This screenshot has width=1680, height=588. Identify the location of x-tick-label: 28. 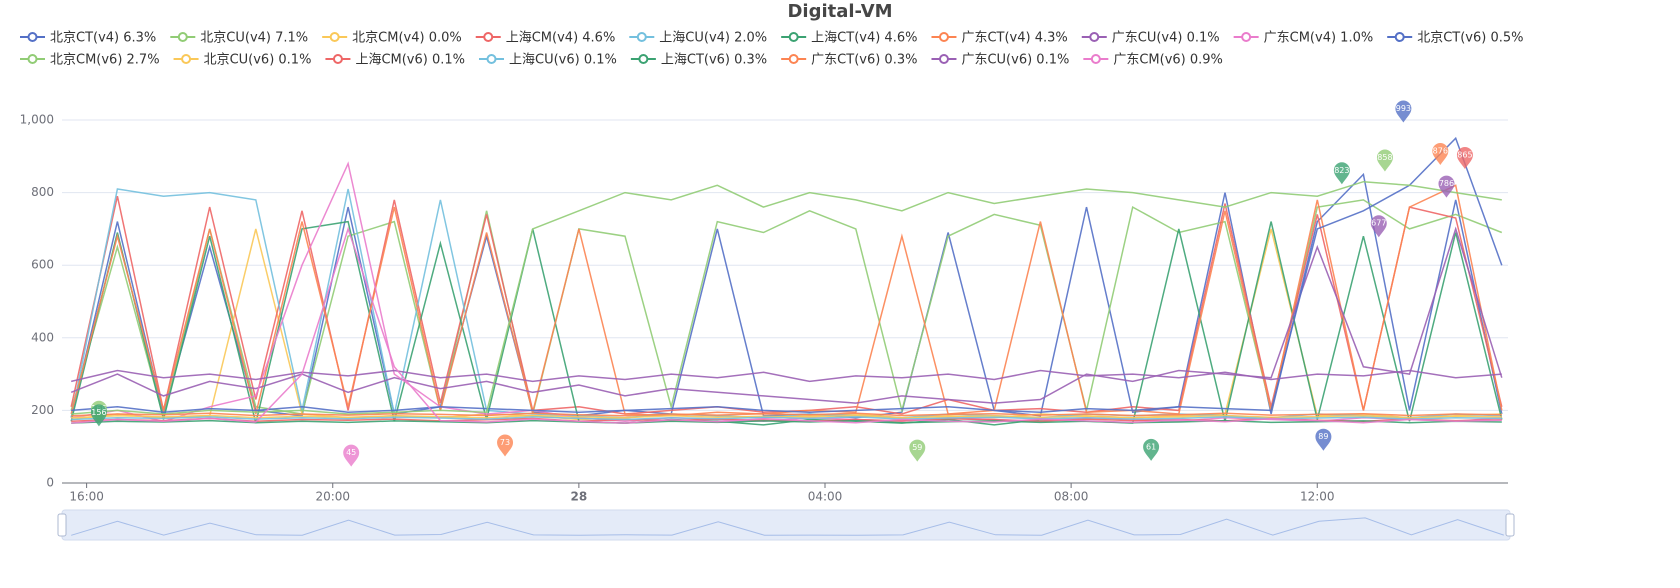
(579, 497).